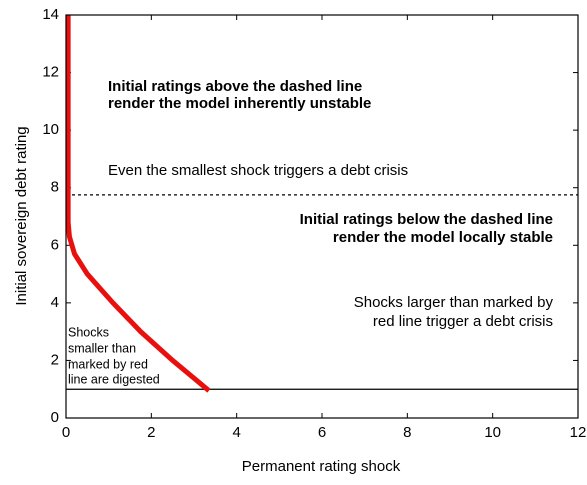 This screenshot has height=485, width=587. Describe the element at coordinates (426, 219) in the screenshot. I see `annotation: Initial ratings below the dashed line` at that location.